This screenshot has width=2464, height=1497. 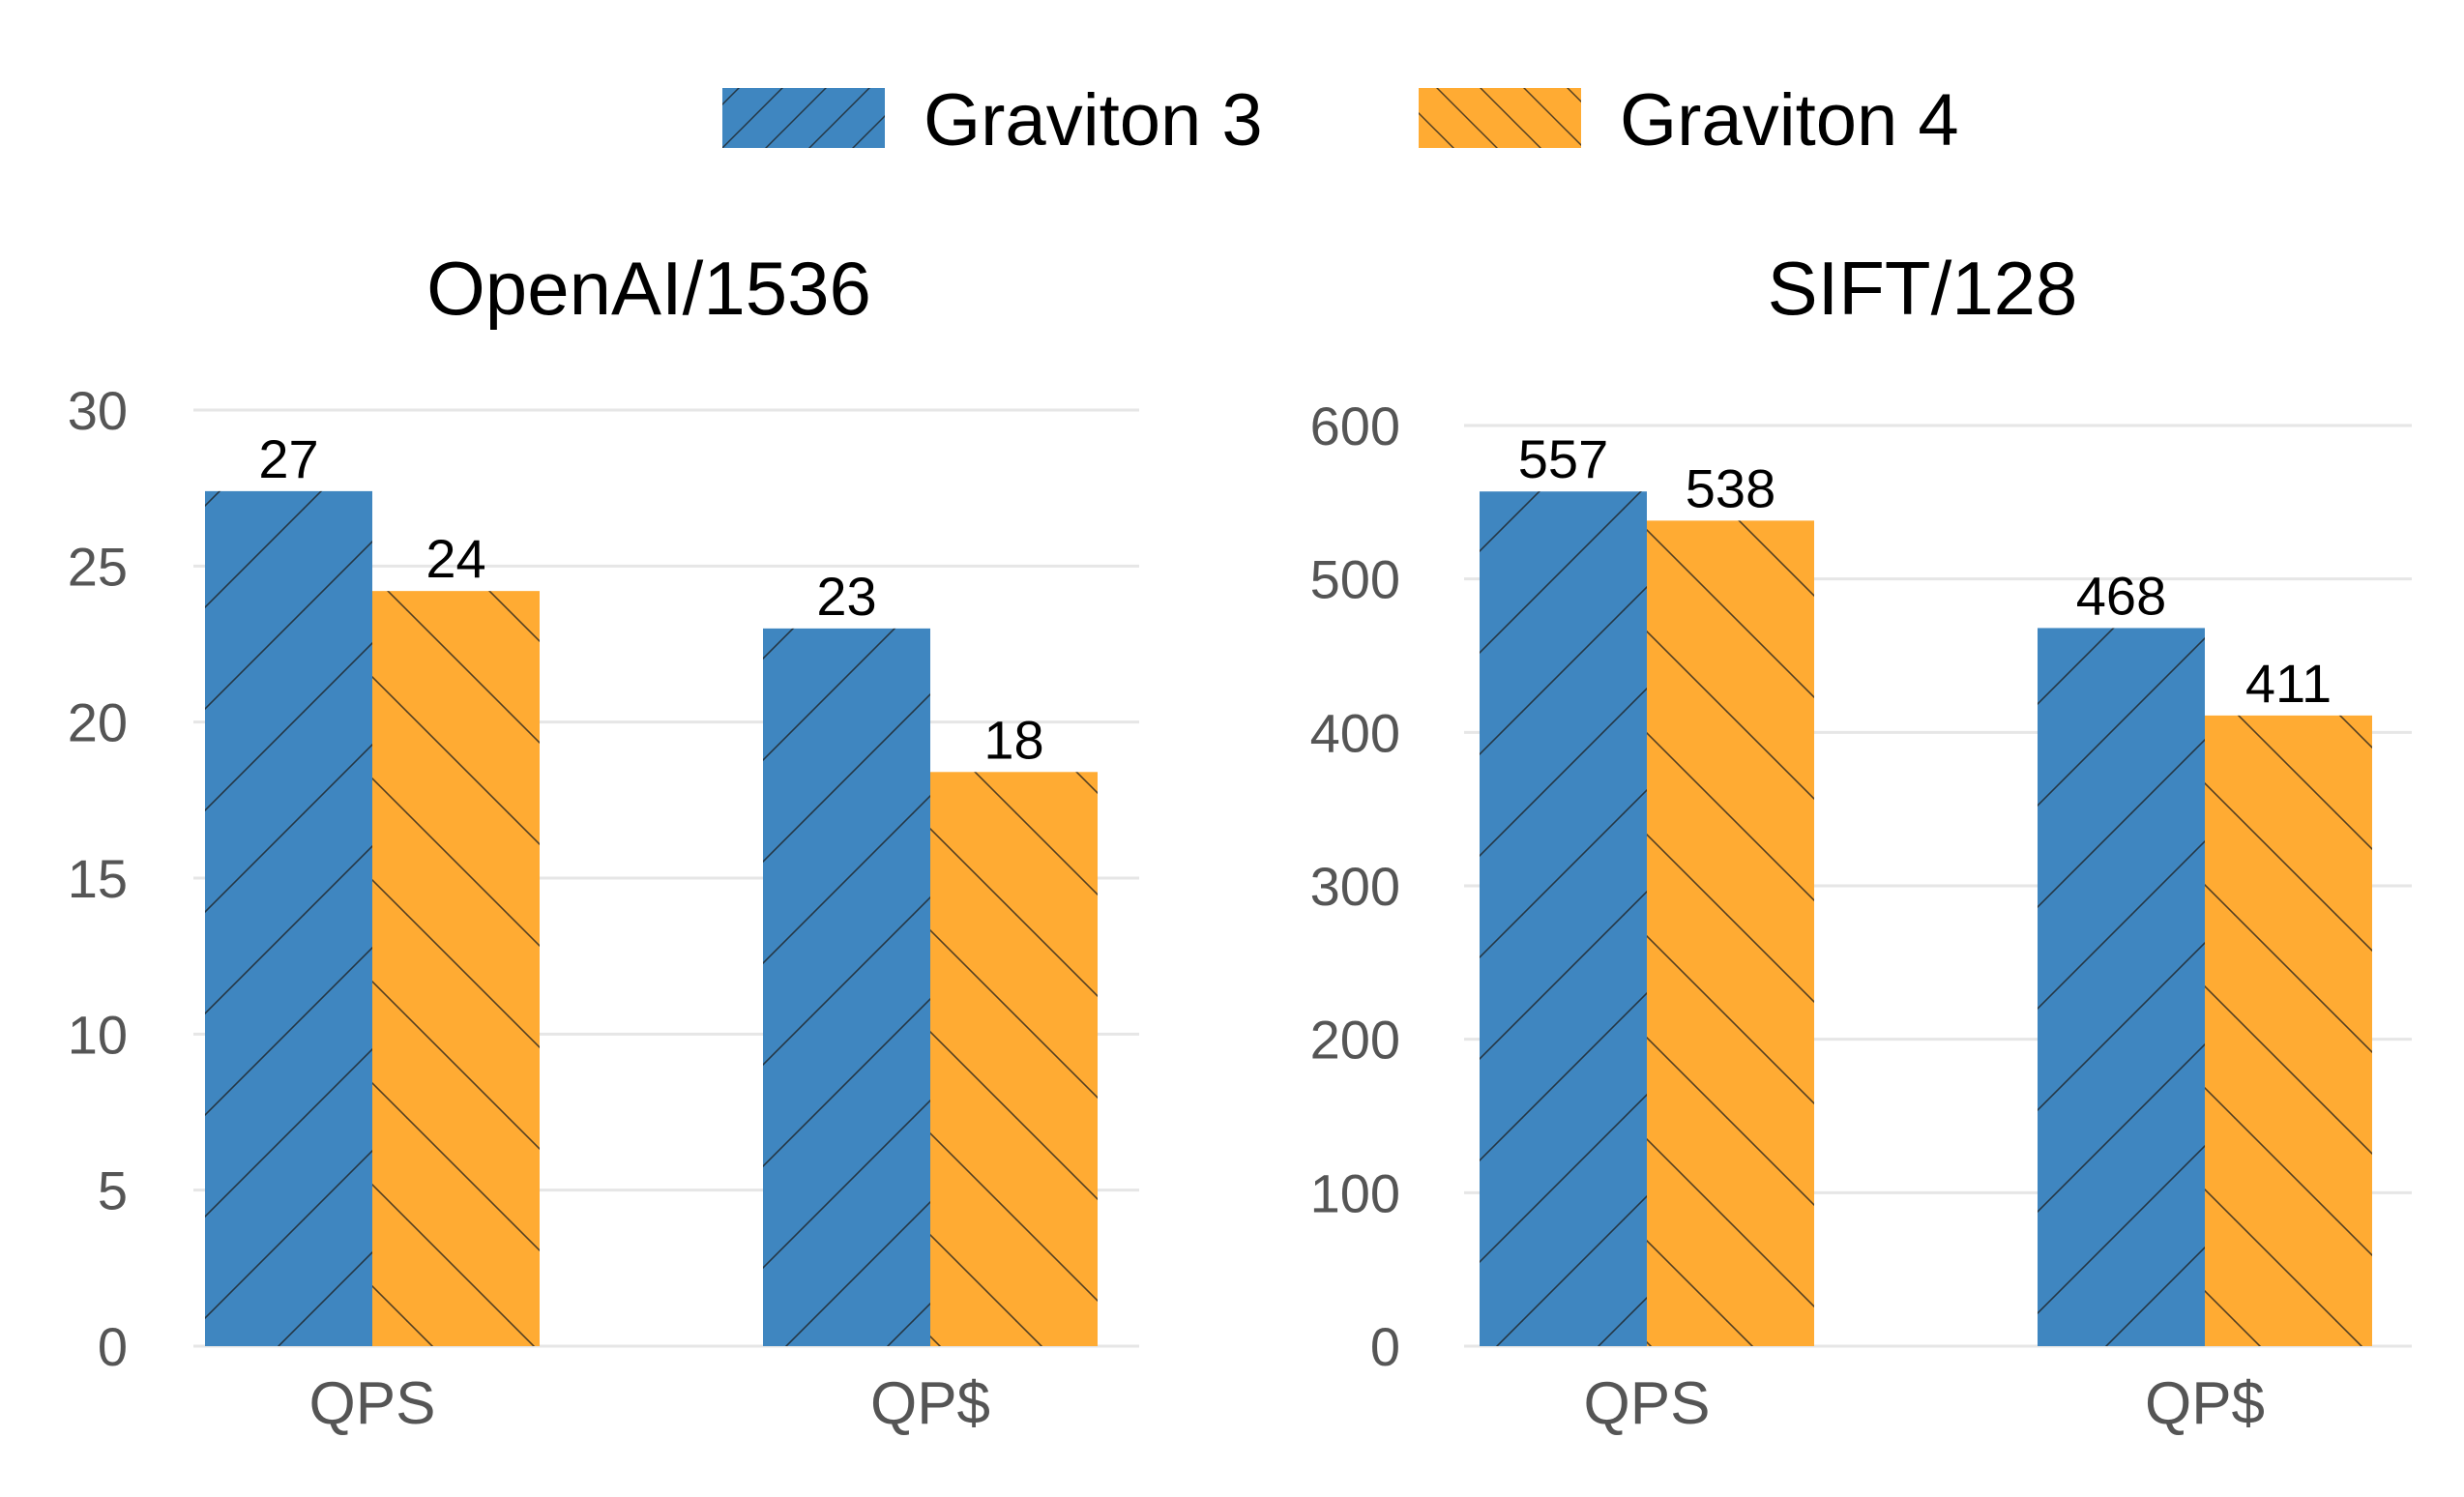 I want to click on legend-item-graviton-3: Graviton 3, so click(x=992, y=120).